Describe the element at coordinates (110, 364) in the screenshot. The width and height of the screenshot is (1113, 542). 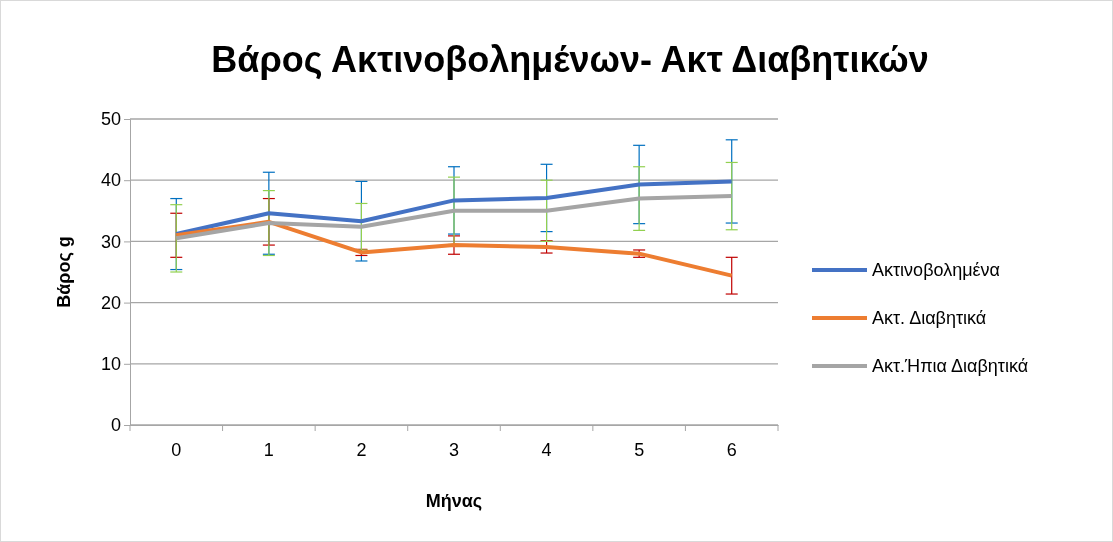
I see `y-tick-label: 10` at that location.